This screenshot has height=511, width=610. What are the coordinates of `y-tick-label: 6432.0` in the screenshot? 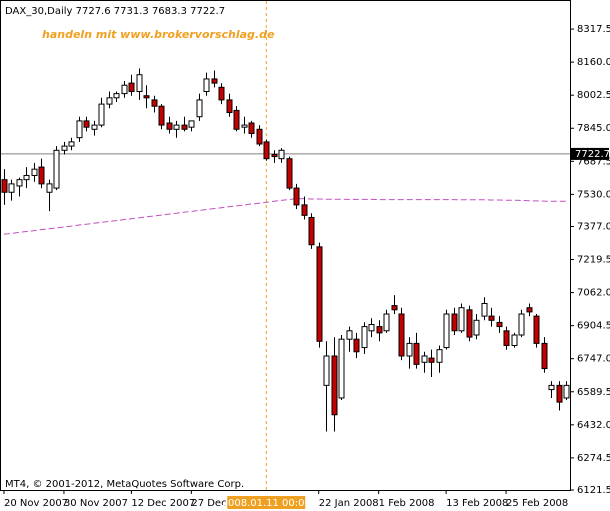 It's located at (593, 425).